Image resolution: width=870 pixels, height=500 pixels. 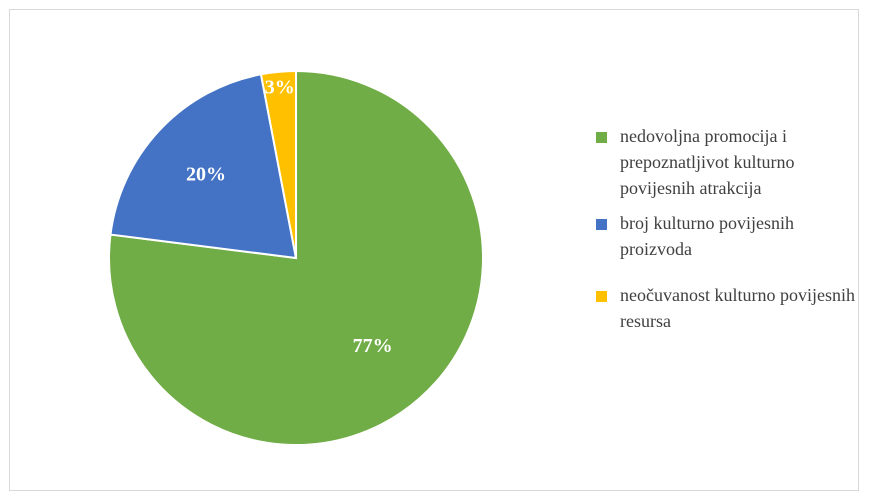 What do you see at coordinates (707, 236) in the screenshot?
I see `legend-label-proizvodi: broj kulturno povijesnih proizvoda` at bounding box center [707, 236].